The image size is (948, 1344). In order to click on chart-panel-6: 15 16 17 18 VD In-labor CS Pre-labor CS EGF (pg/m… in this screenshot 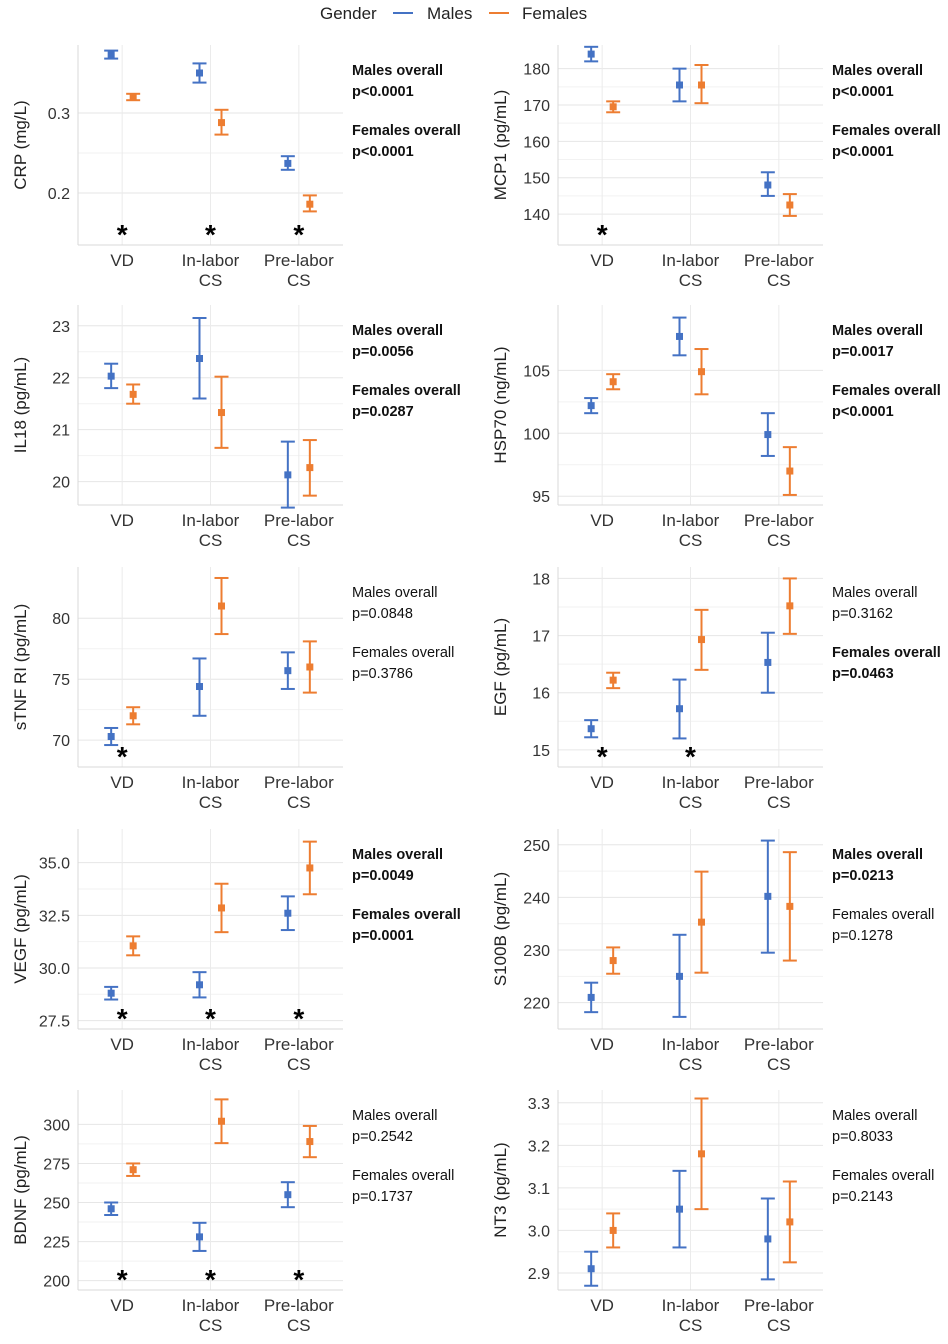, I will do `click(716, 689)`.